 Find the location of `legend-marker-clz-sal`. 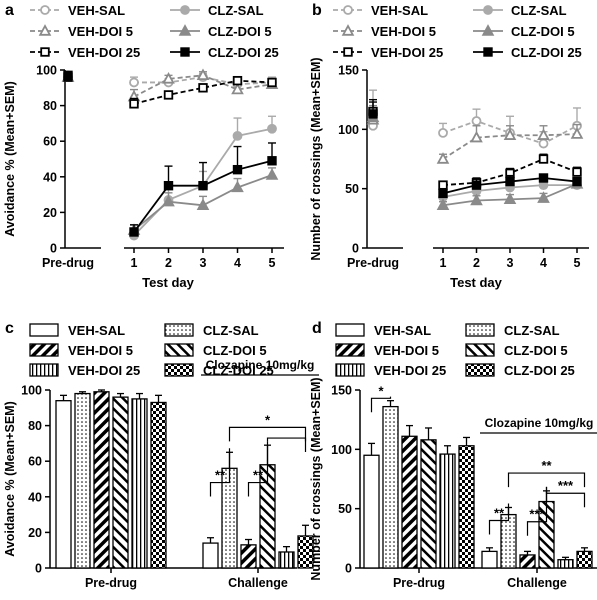

legend-marker-clz-sal is located at coordinates (488, 10).